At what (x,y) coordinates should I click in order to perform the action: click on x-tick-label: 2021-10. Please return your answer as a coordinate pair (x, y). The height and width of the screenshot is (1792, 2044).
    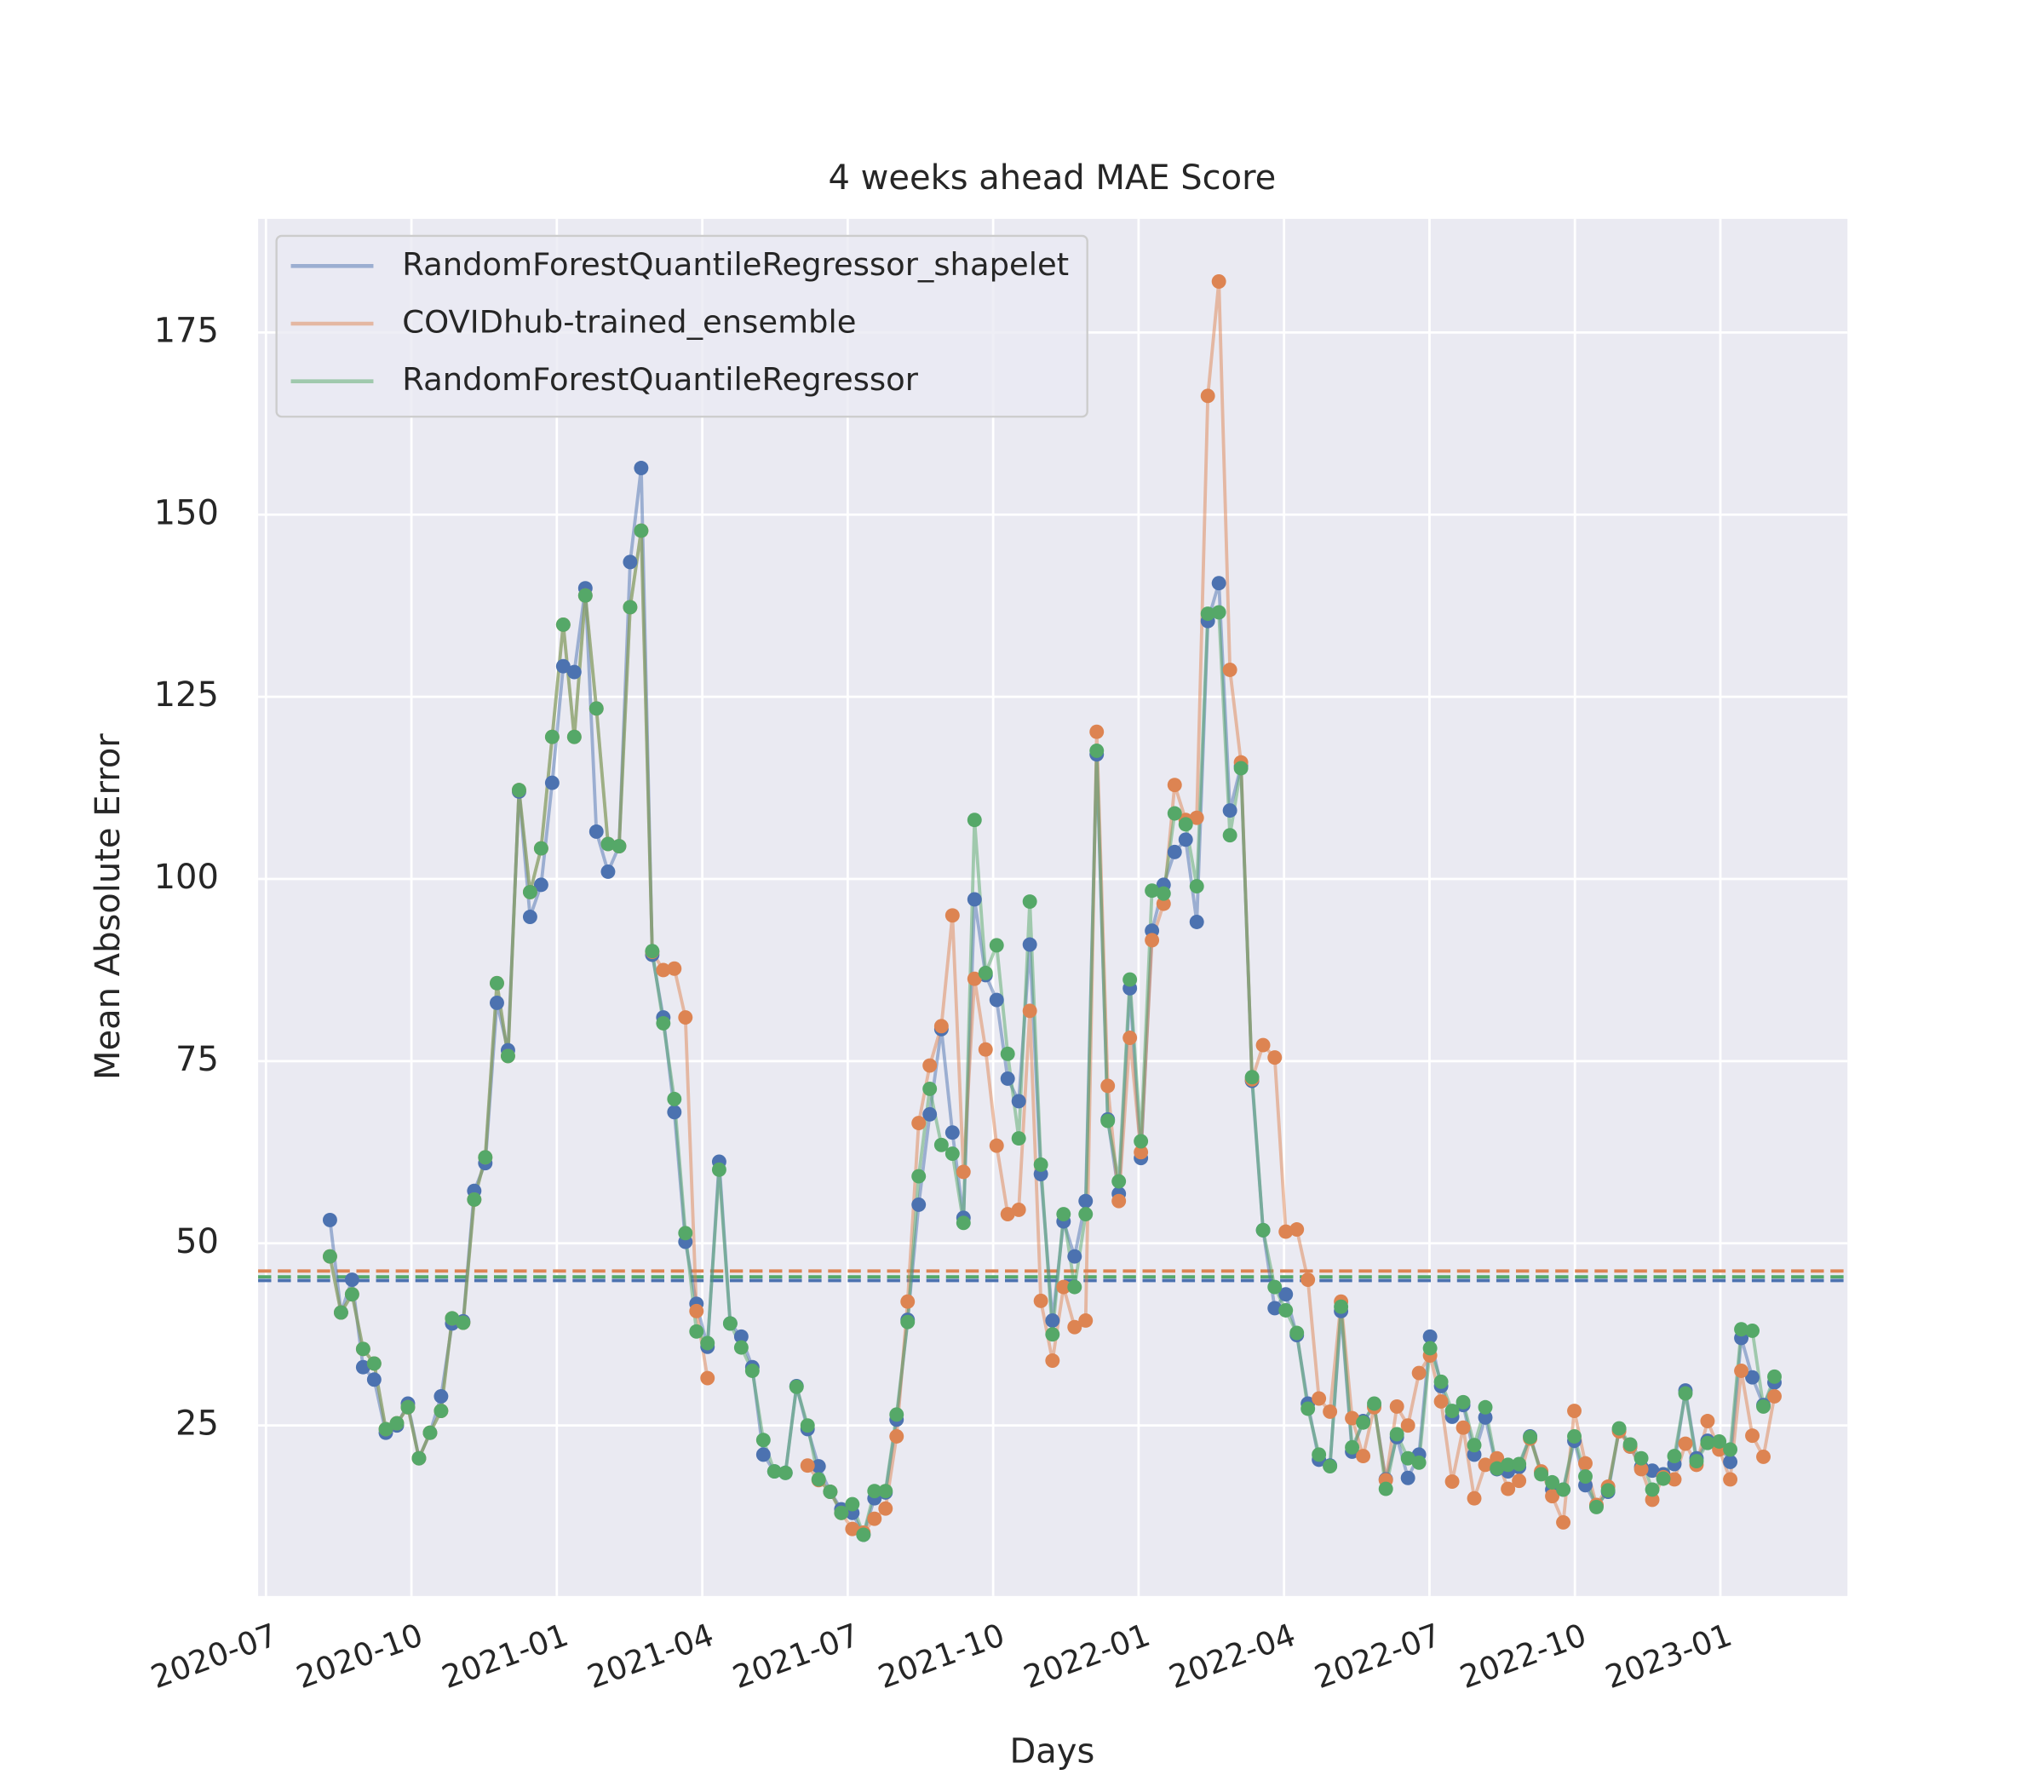
    Looking at the image, I should click on (942, 1656).